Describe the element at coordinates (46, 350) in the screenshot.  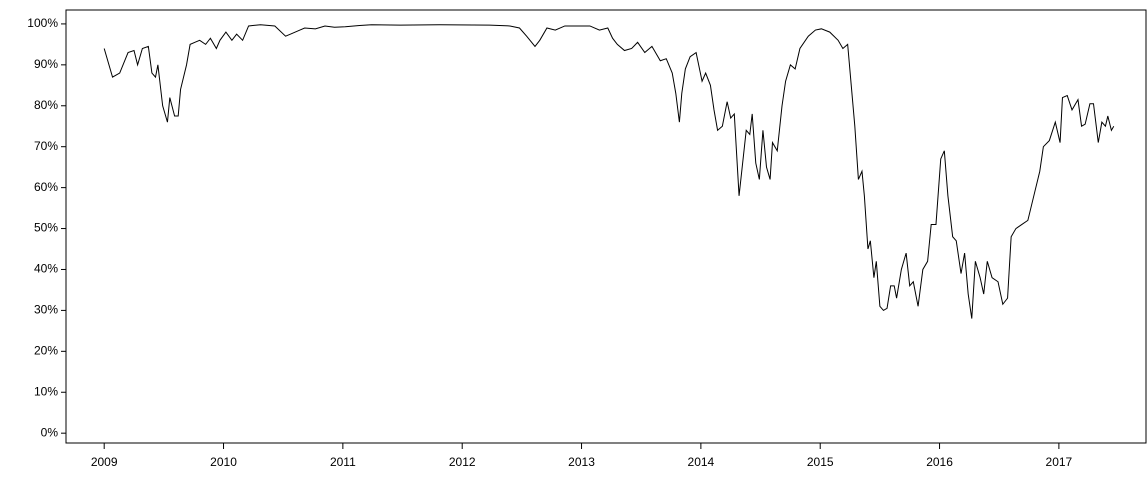
I see `y-tick-label: 20%` at that location.